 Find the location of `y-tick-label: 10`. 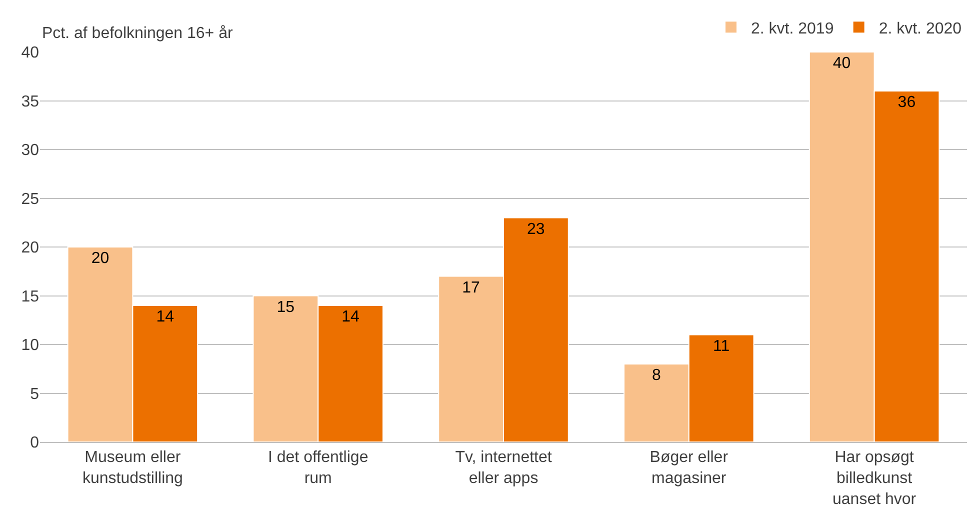

y-tick-label: 10 is located at coordinates (30, 345).